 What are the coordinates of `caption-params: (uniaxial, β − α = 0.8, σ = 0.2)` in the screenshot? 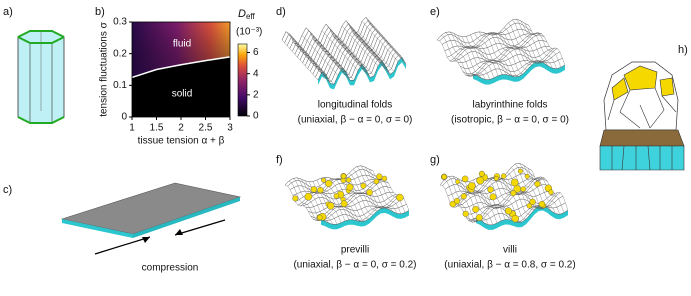 It's located at (509, 265).